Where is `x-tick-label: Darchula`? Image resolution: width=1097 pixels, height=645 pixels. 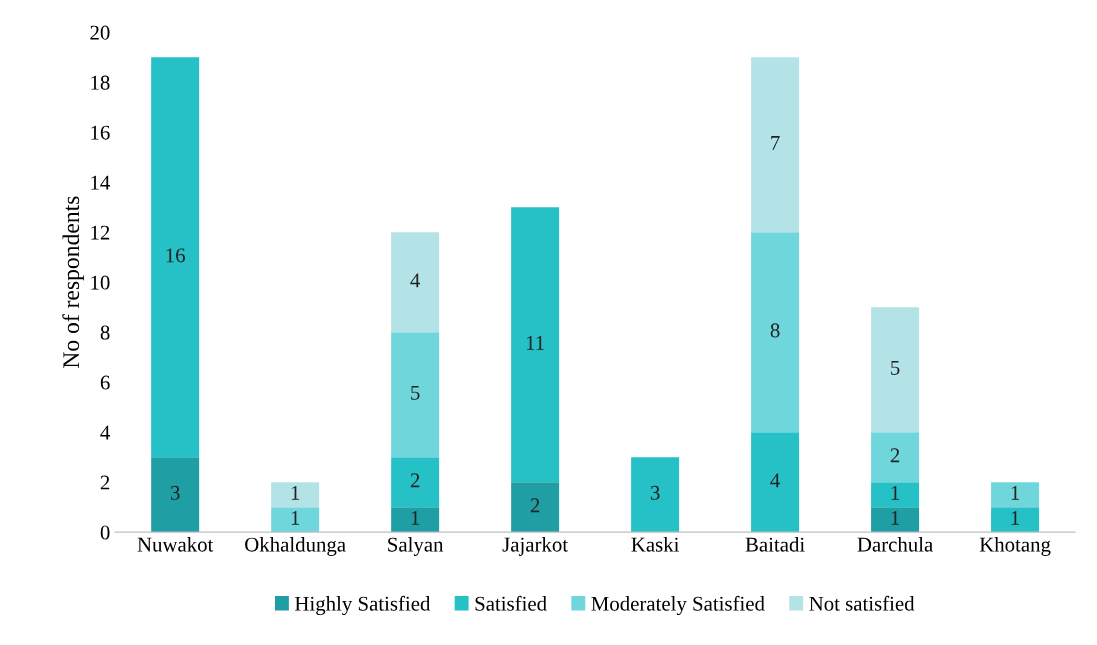
x-tick-label: Darchula is located at coordinates (895, 544).